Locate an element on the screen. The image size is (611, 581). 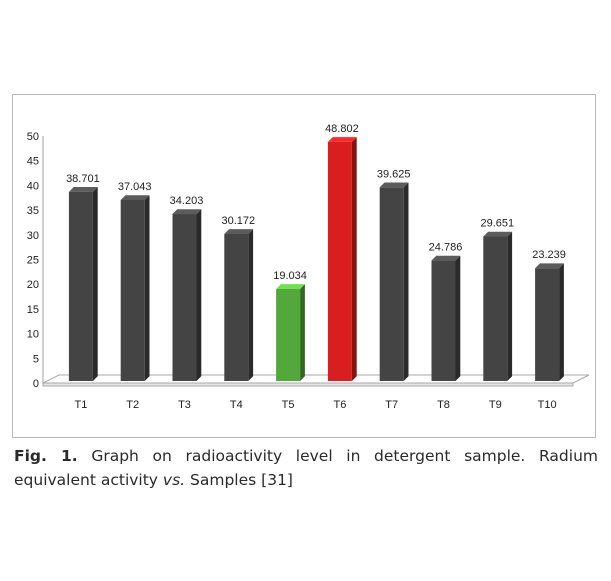
bar-top-T6 is located at coordinates (342, 139).